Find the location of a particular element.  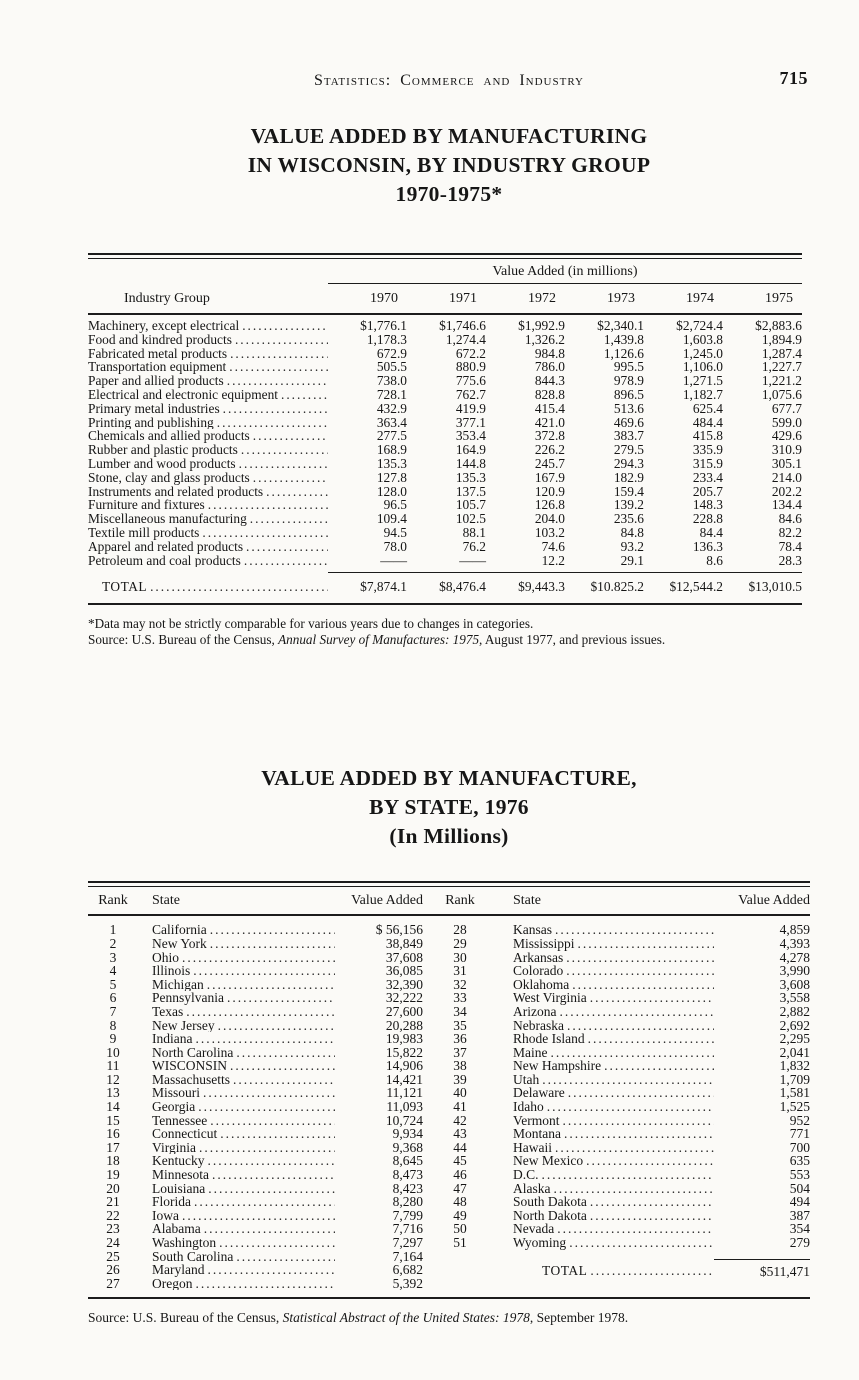

value-cell: 484.4 is located at coordinates (707, 422).